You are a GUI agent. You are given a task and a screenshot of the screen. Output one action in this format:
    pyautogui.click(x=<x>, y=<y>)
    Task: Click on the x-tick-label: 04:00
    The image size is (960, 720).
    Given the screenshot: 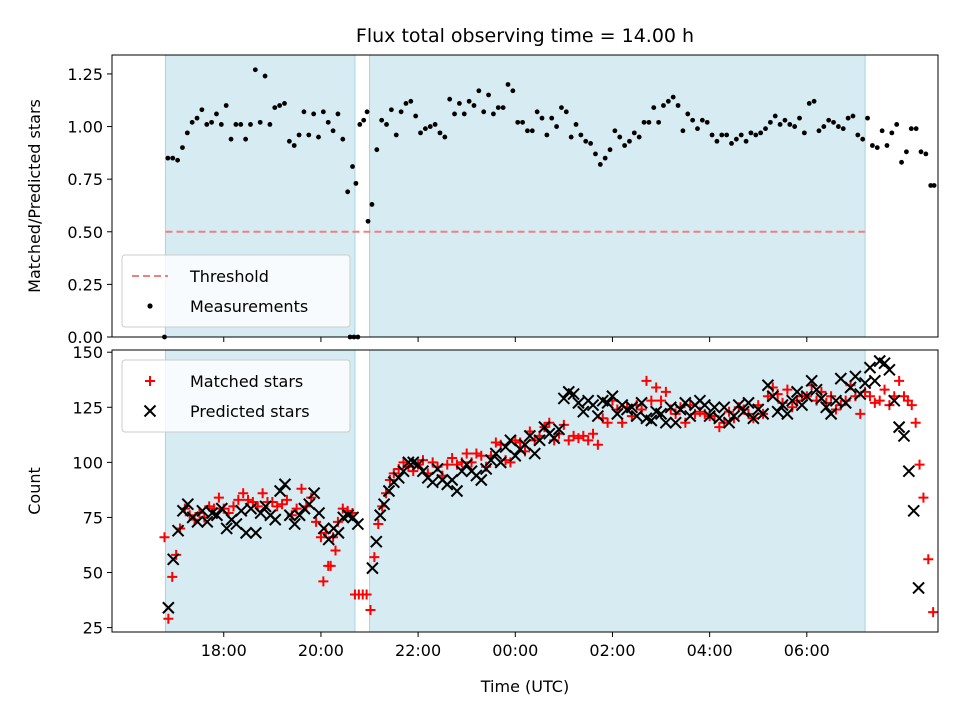 What is the action you would take?
    pyautogui.click(x=710, y=650)
    